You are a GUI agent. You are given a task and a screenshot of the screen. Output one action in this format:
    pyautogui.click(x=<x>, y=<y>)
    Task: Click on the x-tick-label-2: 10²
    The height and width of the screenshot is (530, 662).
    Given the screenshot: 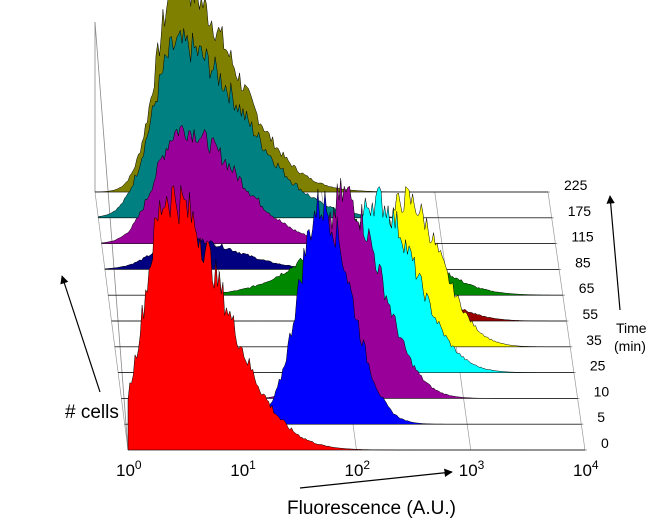 What is the action you would take?
    pyautogui.click(x=358, y=469)
    